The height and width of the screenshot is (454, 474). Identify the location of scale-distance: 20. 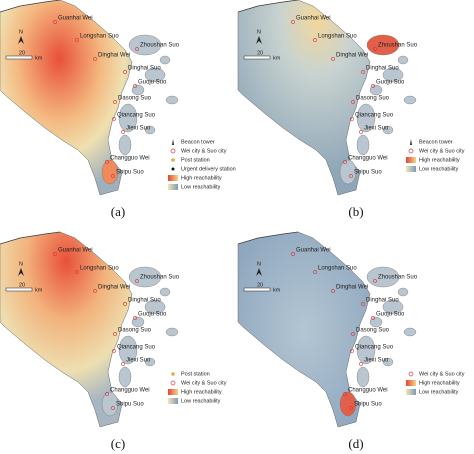
(260, 53).